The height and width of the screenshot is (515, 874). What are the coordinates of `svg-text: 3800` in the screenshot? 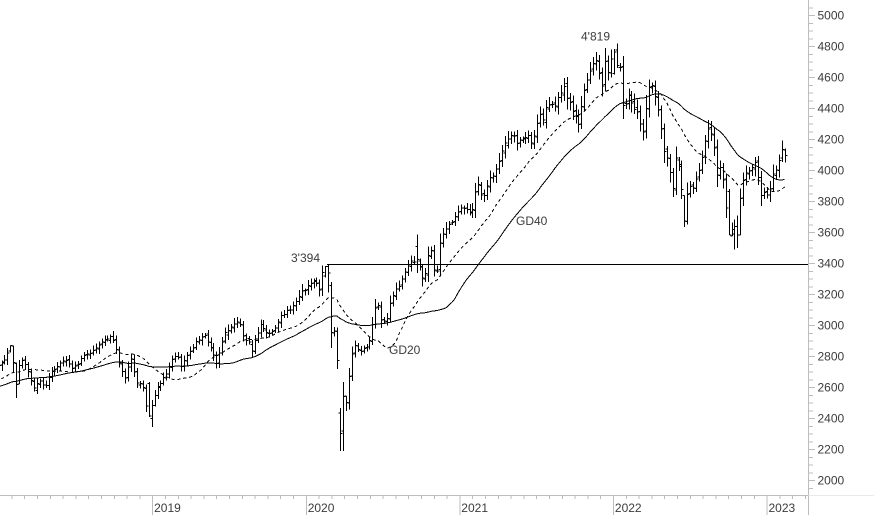 It's located at (831, 202).